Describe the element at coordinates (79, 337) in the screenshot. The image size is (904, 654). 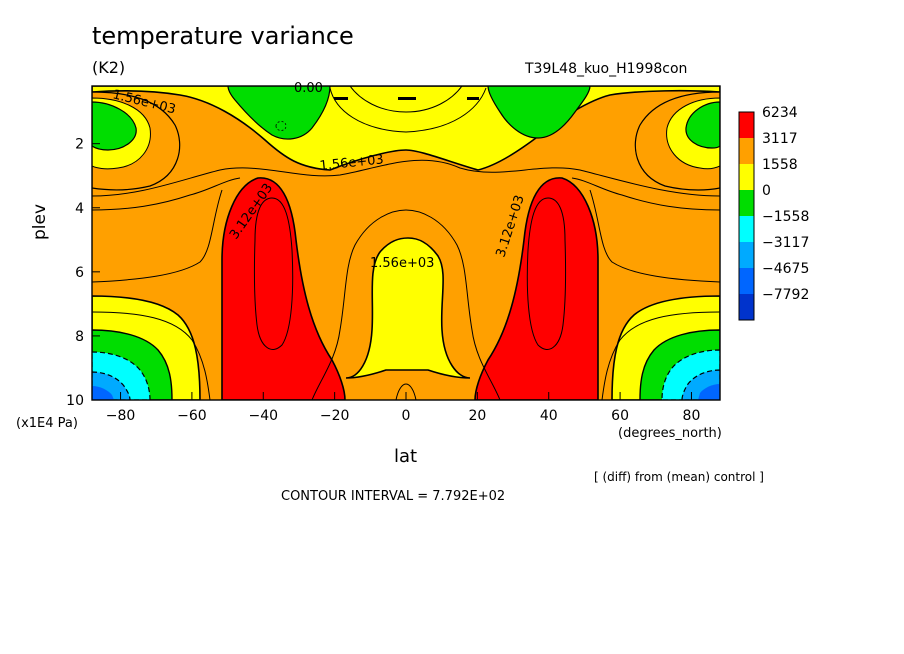
I see `y-tick-label: 8` at that location.